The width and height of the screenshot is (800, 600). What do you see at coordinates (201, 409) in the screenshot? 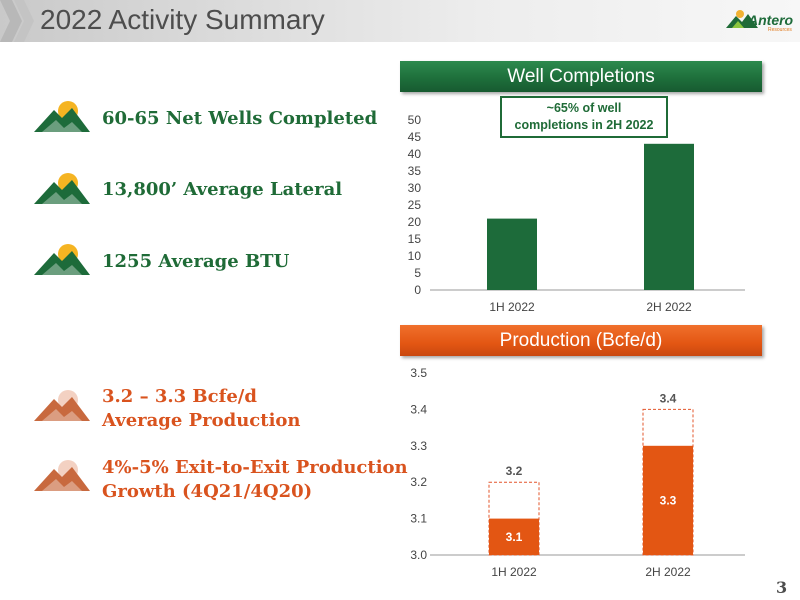
I see `bullet-average-production: 3.2 – 3.3 Bcfe/d Average Production` at bounding box center [201, 409].